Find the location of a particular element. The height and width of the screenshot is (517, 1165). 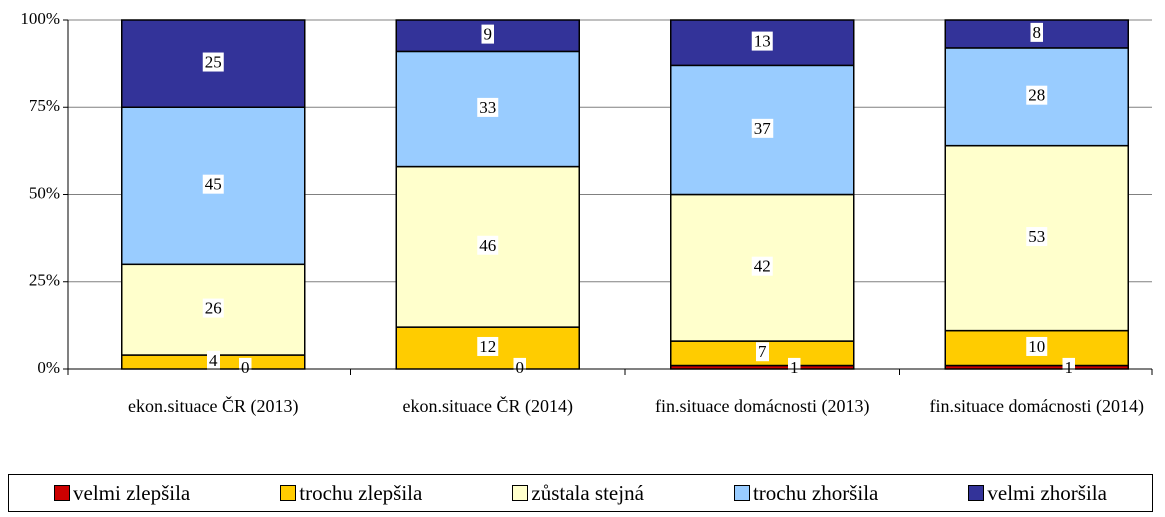

y-tick-label: 100% is located at coordinates (40, 18).